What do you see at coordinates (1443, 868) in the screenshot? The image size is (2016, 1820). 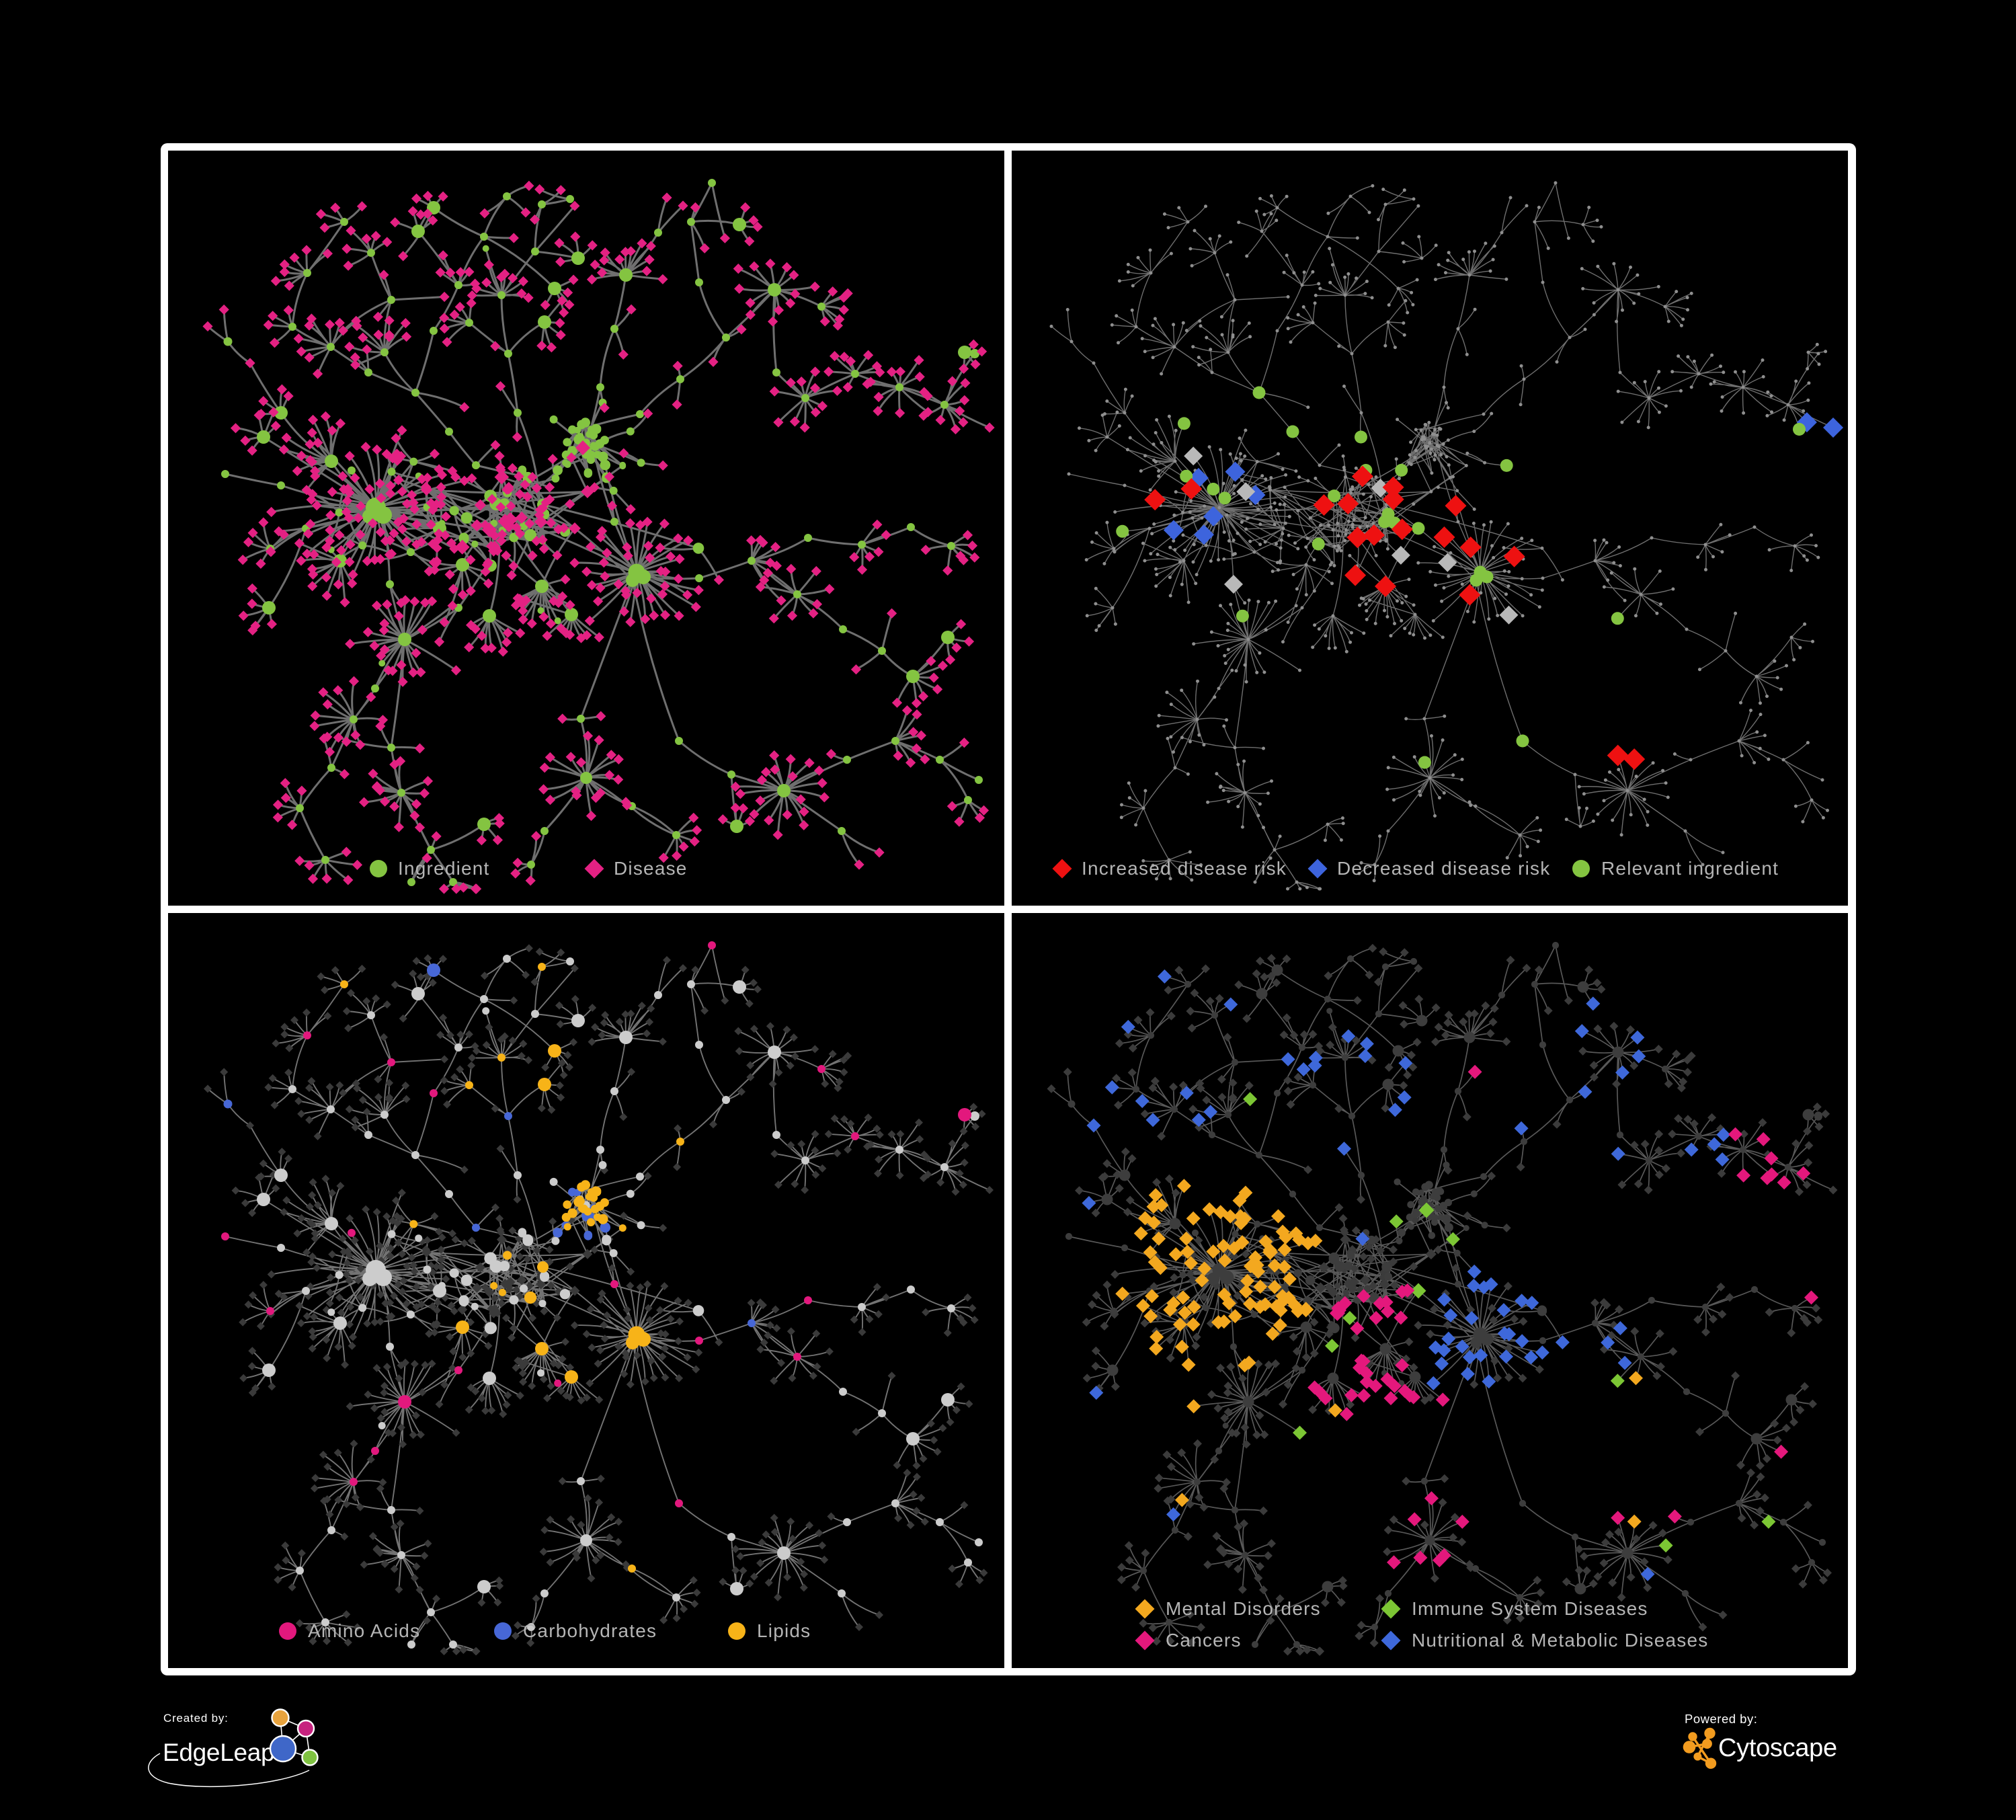 I see `svg-text: Decreased disease risk` at bounding box center [1443, 868].